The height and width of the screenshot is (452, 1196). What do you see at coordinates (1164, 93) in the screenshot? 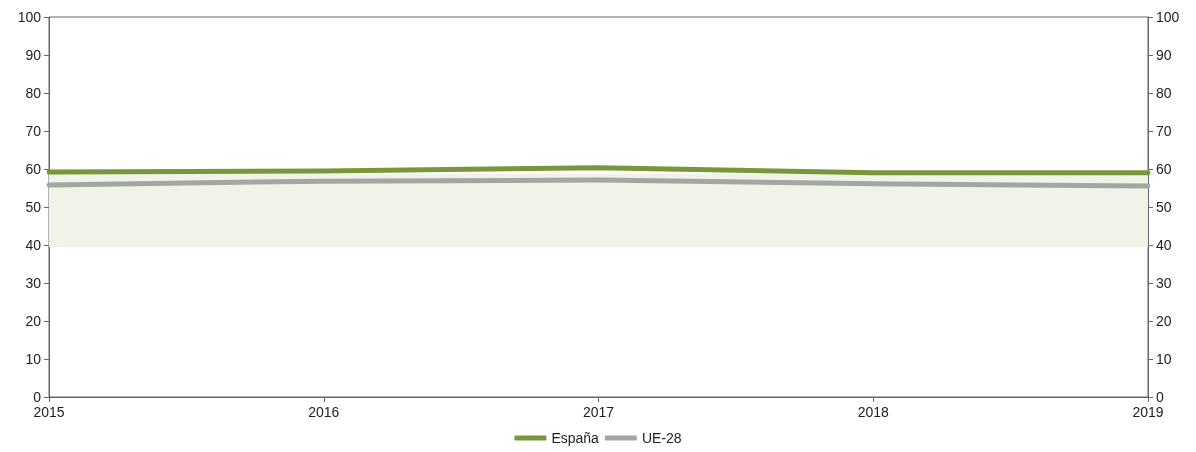
I see `y2-tick-label: 80` at bounding box center [1164, 93].